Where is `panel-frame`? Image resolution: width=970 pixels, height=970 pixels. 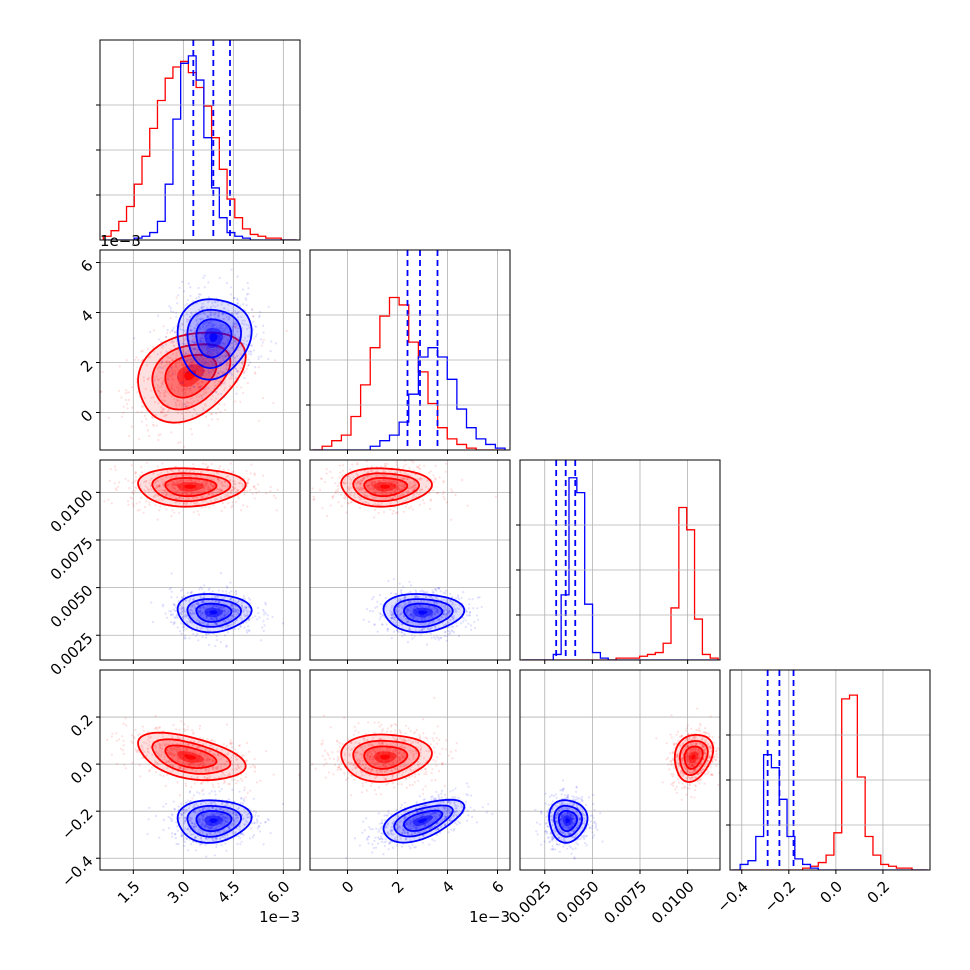
panel-frame is located at coordinates (830, 770).